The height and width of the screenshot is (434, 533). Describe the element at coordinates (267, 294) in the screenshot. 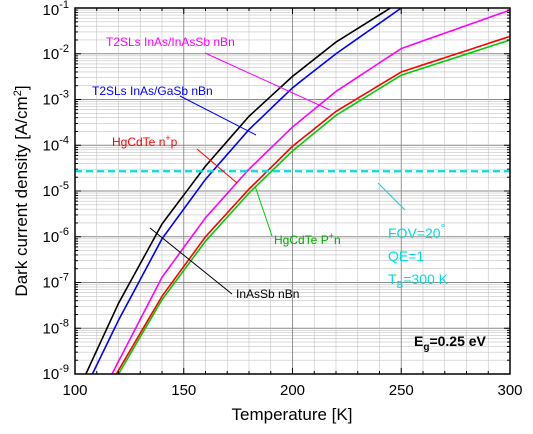

I see `label-inassb-nbn: InAsSb nBn` at that location.